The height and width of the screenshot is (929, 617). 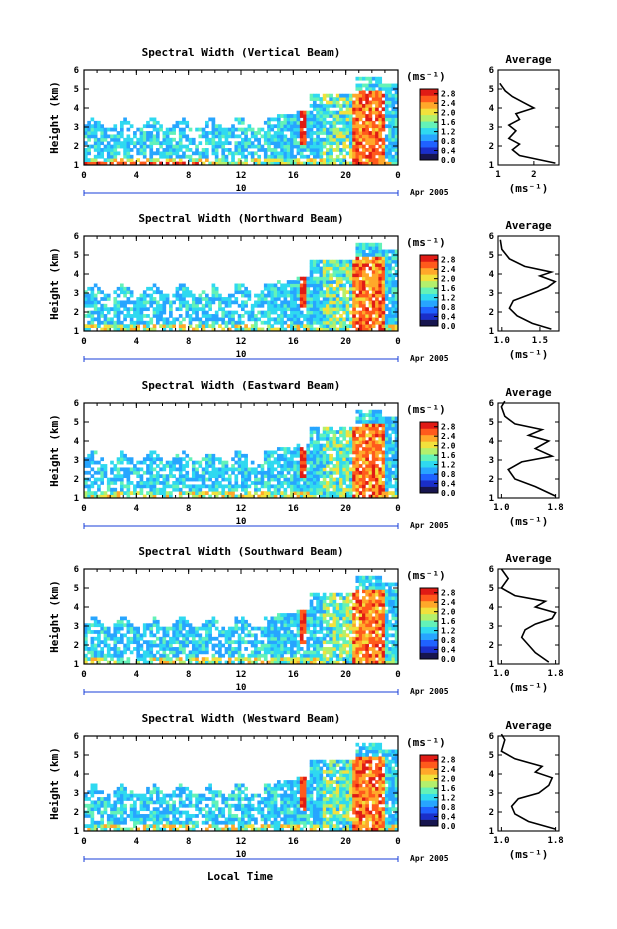 What do you see at coordinates (345, 176) in the screenshot?
I see `x-tick-label: 20` at bounding box center [345, 176].